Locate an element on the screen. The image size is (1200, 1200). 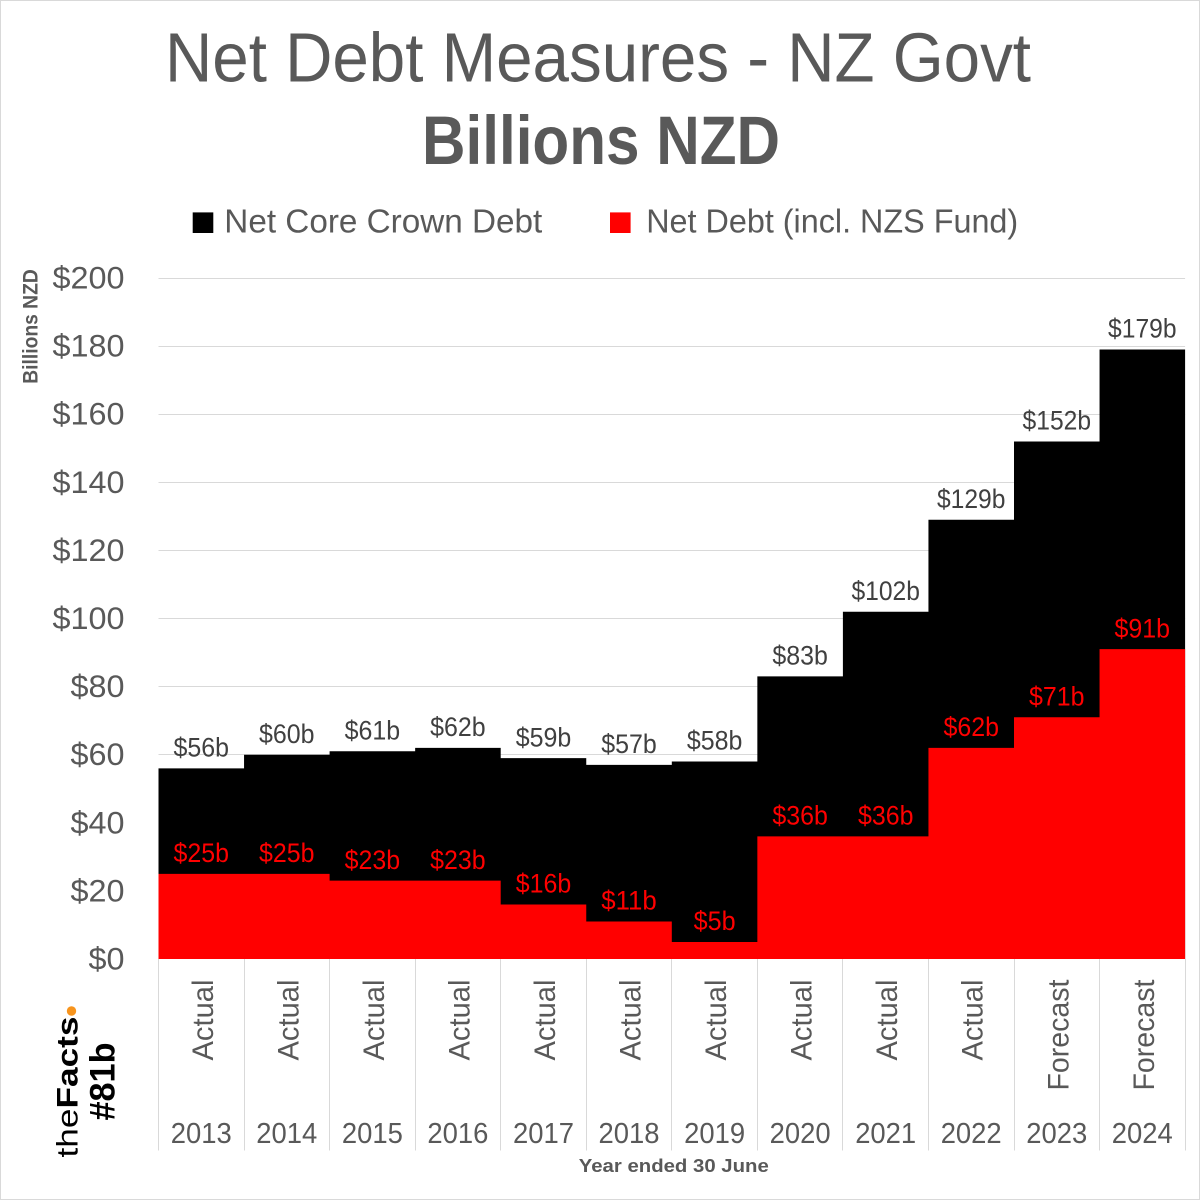
svg-text: $60b is located at coordinates (287, 734).